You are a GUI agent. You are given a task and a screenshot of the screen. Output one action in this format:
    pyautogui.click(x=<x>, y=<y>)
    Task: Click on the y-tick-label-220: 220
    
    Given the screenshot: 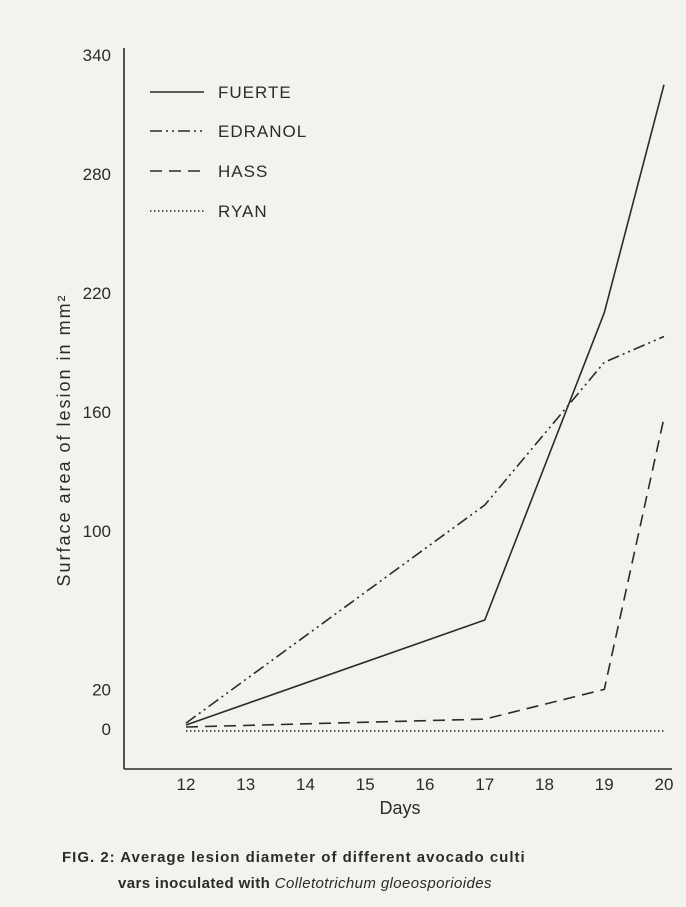 What is the action you would take?
    pyautogui.click(x=97, y=293)
    